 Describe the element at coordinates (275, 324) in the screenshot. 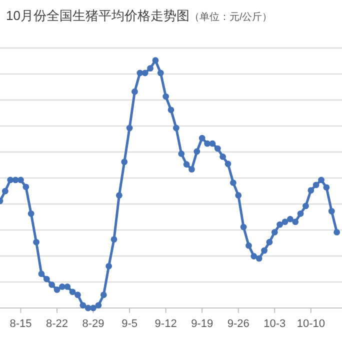

I see `x-tick-label: 10-3` at that location.